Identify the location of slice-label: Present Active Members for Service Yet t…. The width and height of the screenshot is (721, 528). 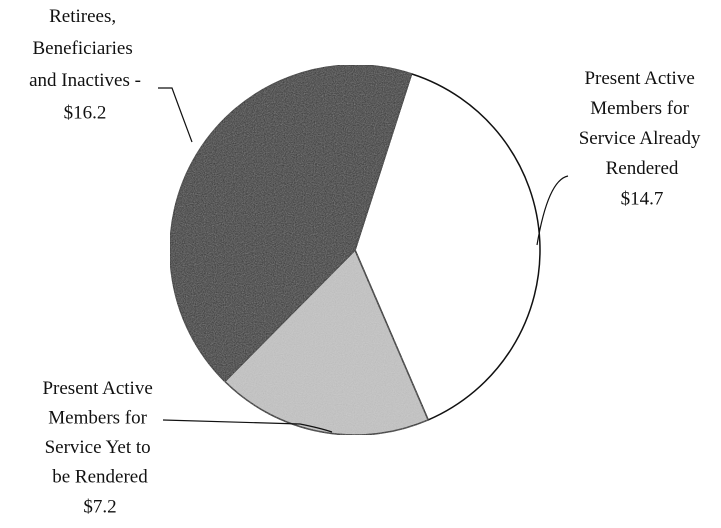
(99, 433).